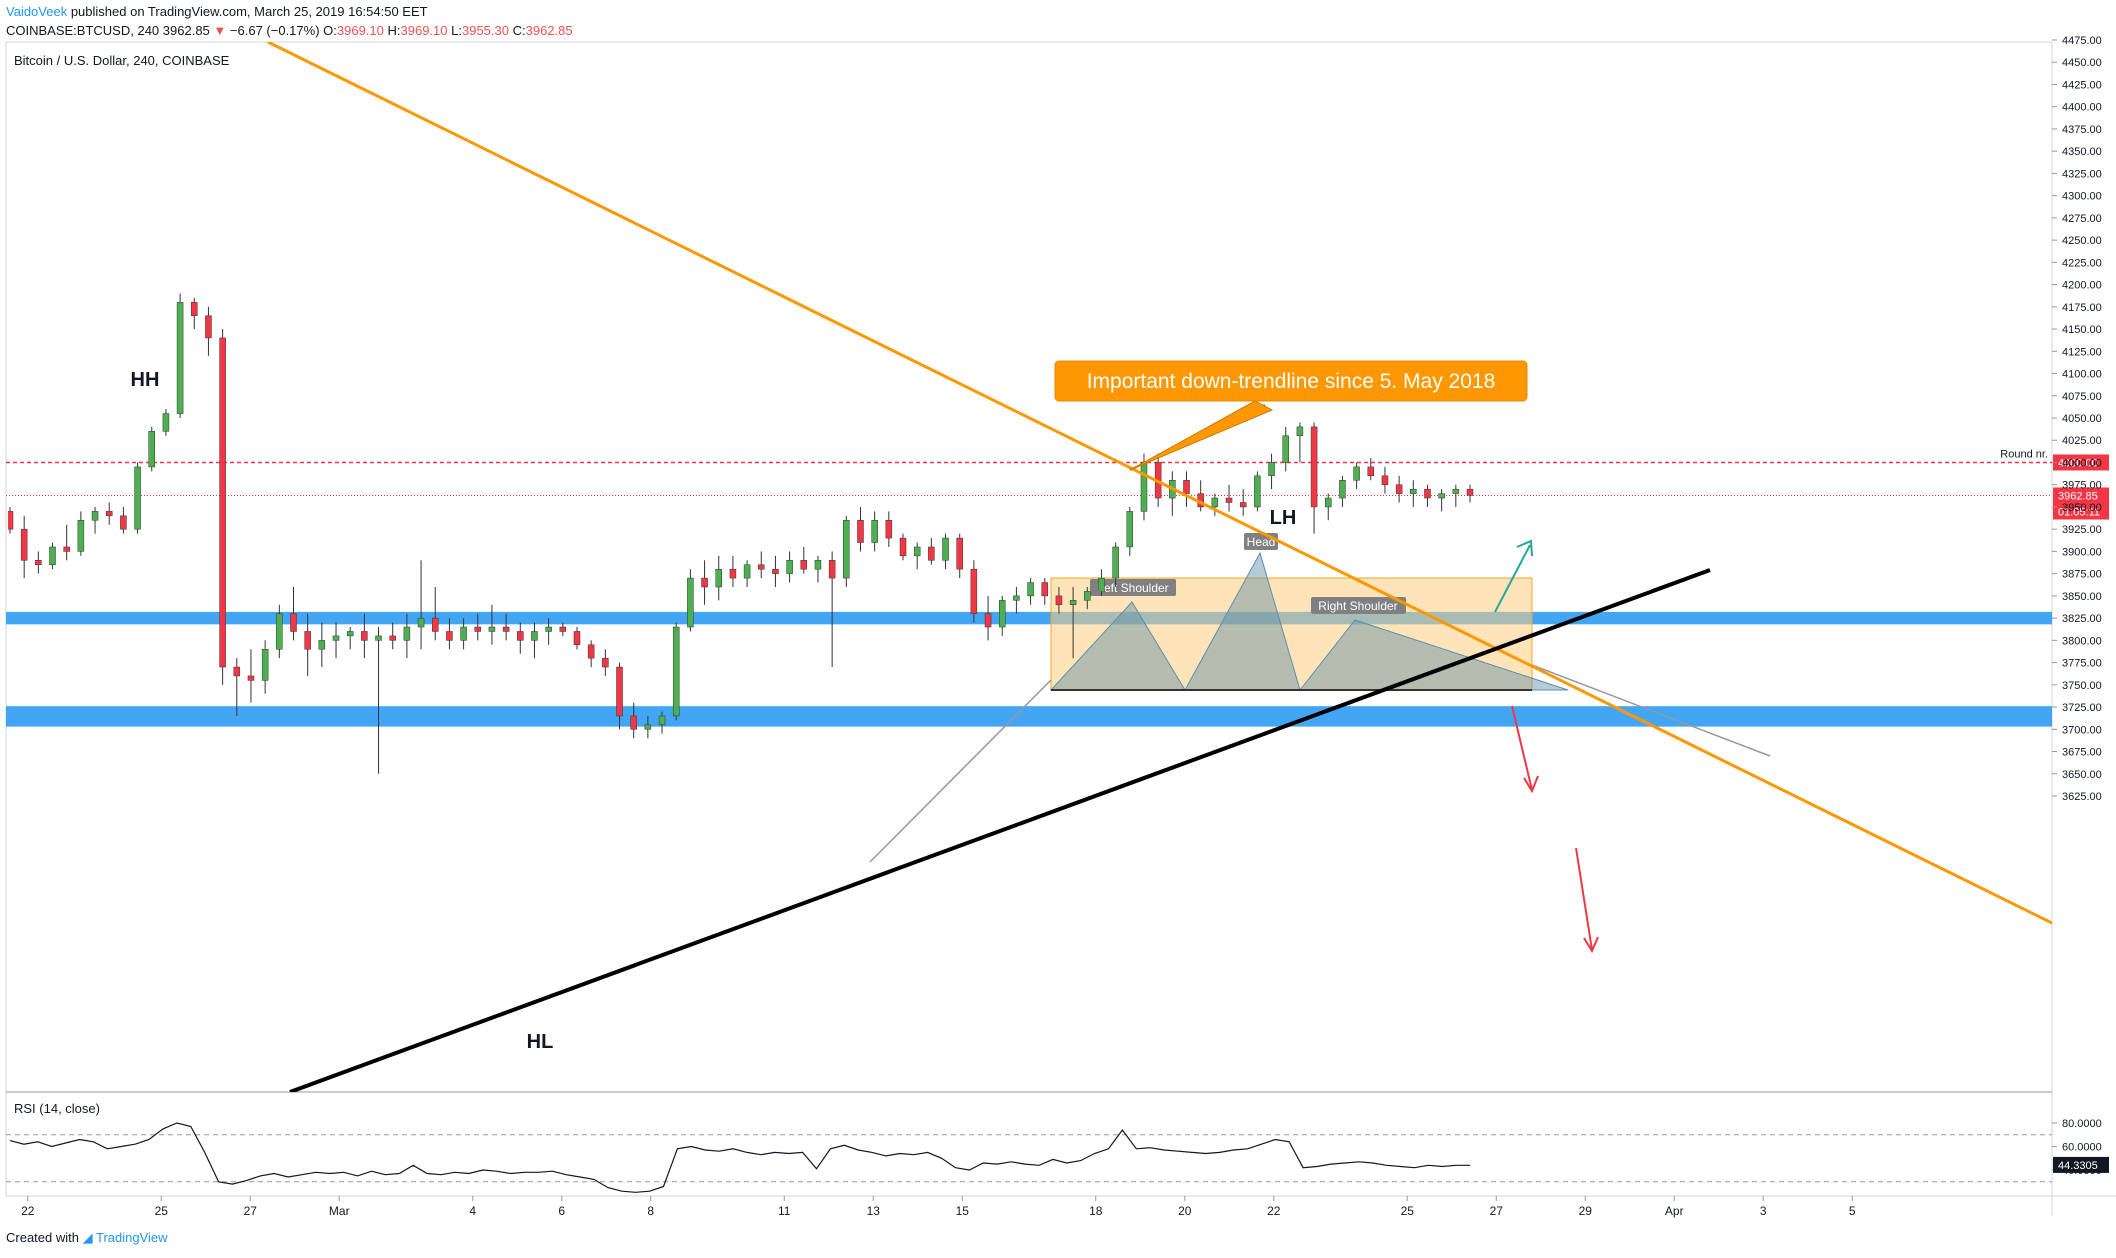 The width and height of the screenshot is (2116, 1258). I want to click on price-tick-label: 4125.00, so click(2082, 352).